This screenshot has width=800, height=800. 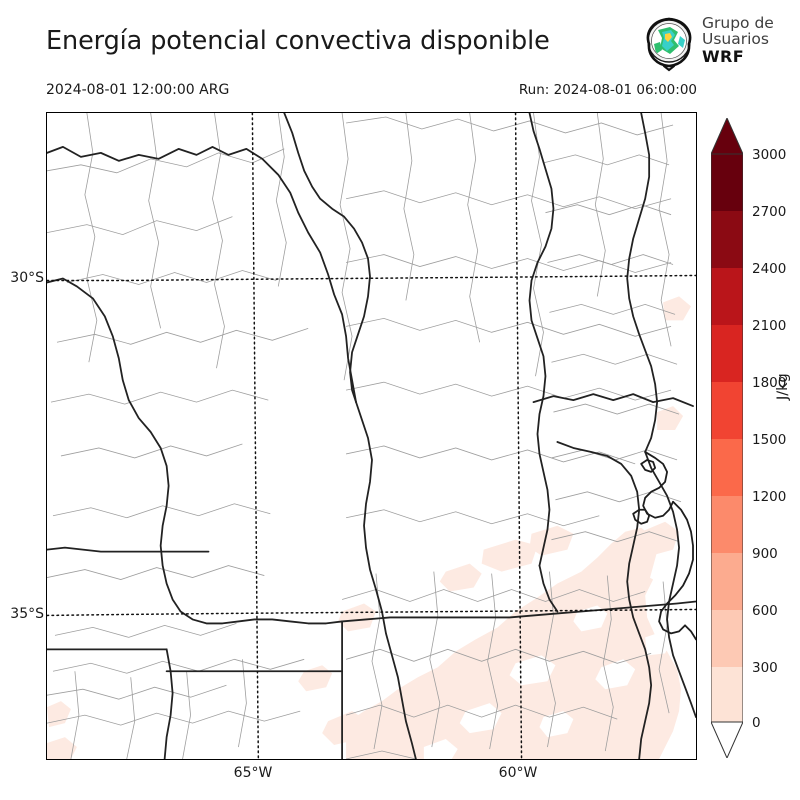 What do you see at coordinates (783, 386) in the screenshot?
I see `colorbar-unit-label: J/kg` at bounding box center [783, 386].